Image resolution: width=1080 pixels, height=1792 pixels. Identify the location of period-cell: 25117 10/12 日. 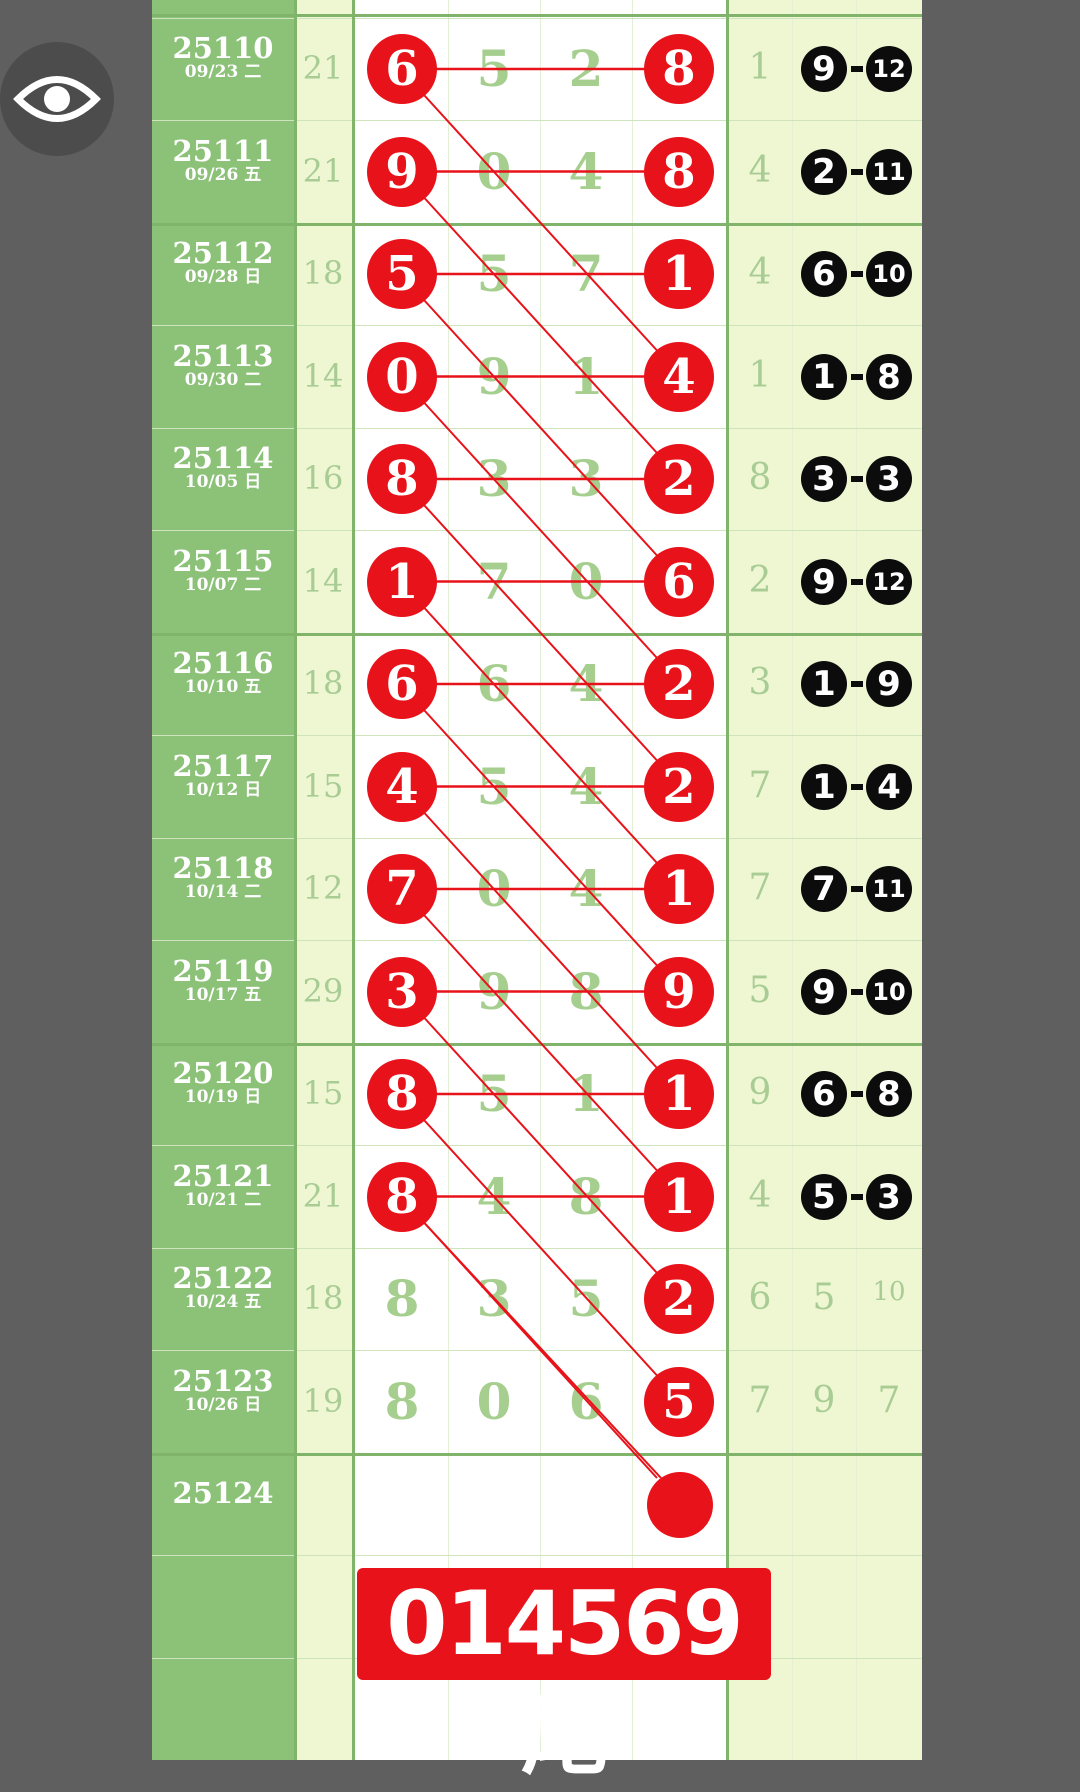
(223, 771).